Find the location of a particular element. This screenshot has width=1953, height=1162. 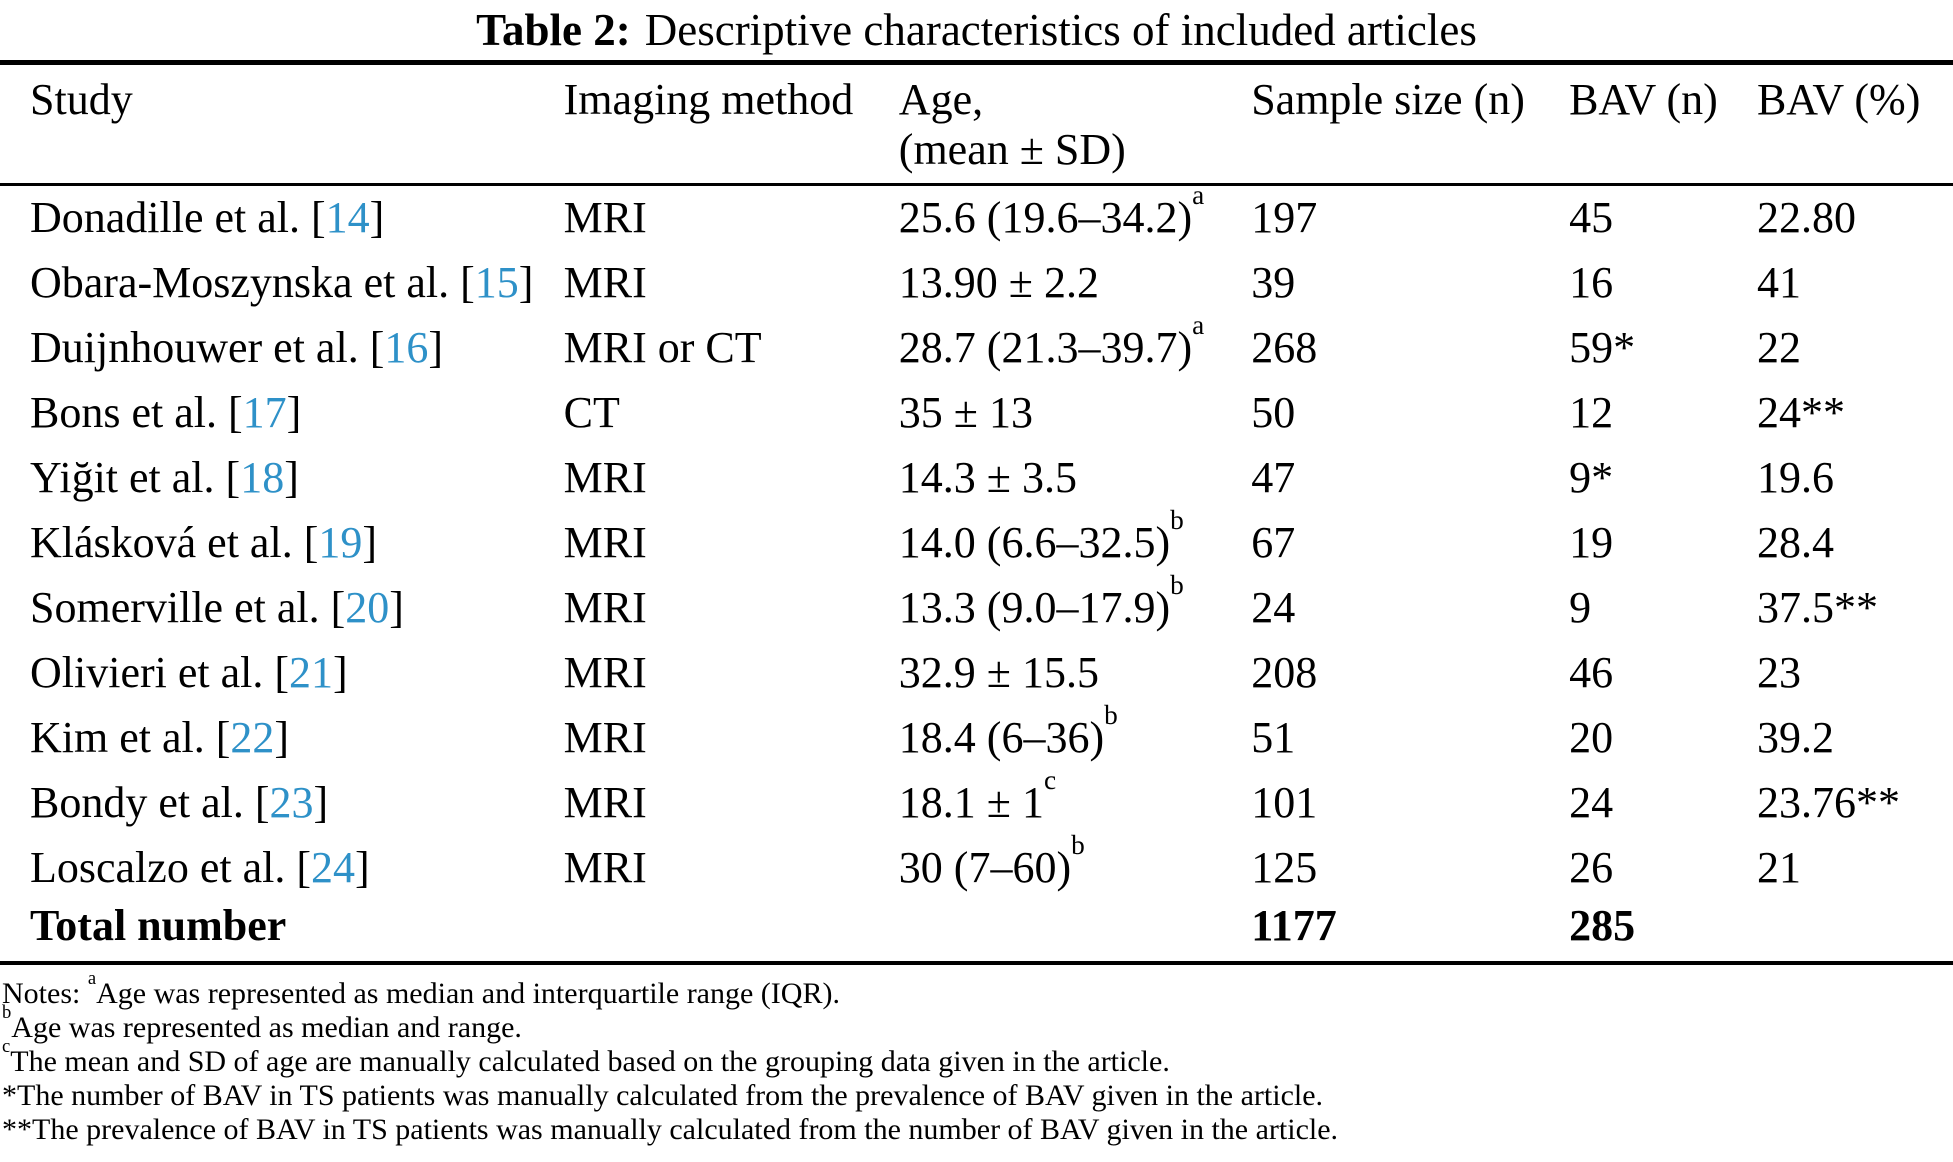

study-name: Duijnhouwer et al. is located at coordinates (194, 347).